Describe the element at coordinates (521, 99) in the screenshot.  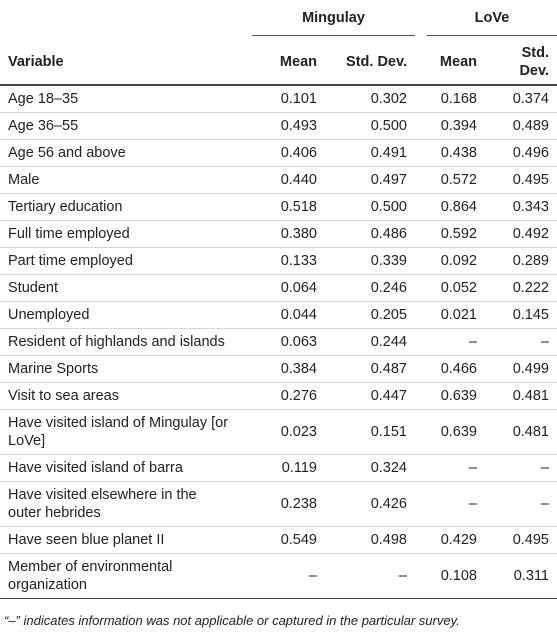
I see `value-cell: 0.374` at that location.